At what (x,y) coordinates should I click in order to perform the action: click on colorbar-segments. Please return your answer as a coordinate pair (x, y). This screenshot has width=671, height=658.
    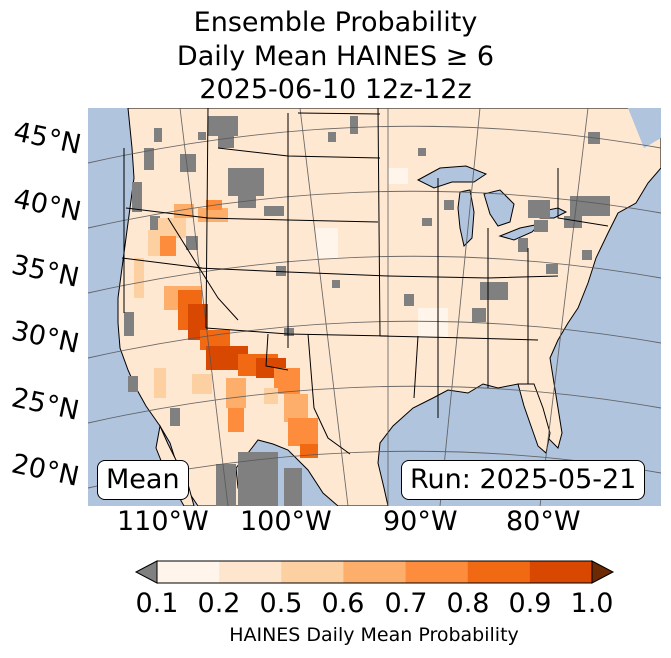
    Looking at the image, I should click on (375, 572).